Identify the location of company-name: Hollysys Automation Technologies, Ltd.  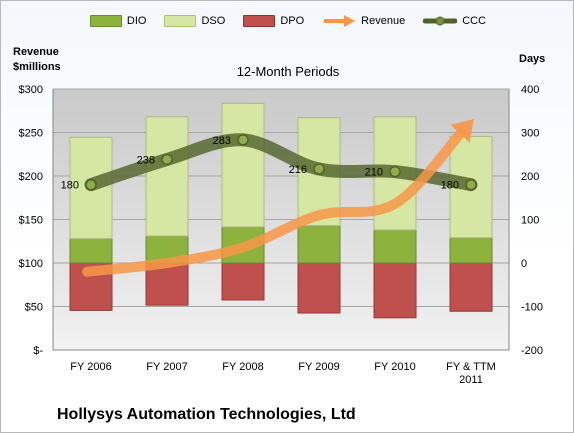
(206, 414).